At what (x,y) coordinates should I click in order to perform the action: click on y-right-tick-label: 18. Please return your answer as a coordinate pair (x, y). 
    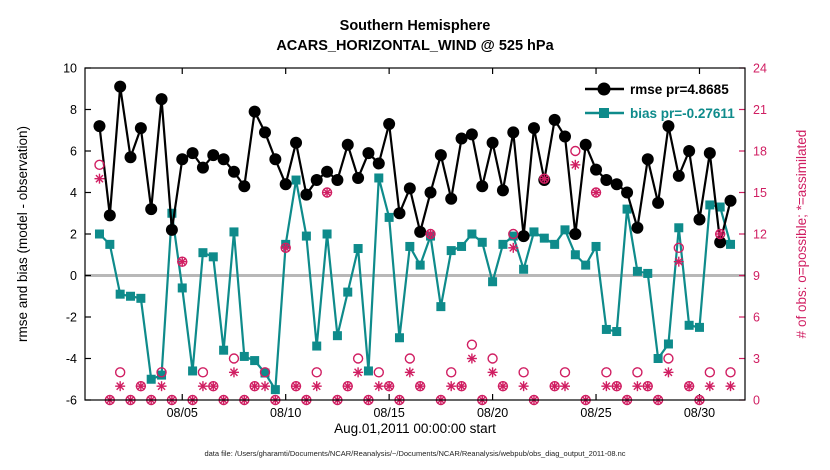
    Looking at the image, I should click on (760, 152).